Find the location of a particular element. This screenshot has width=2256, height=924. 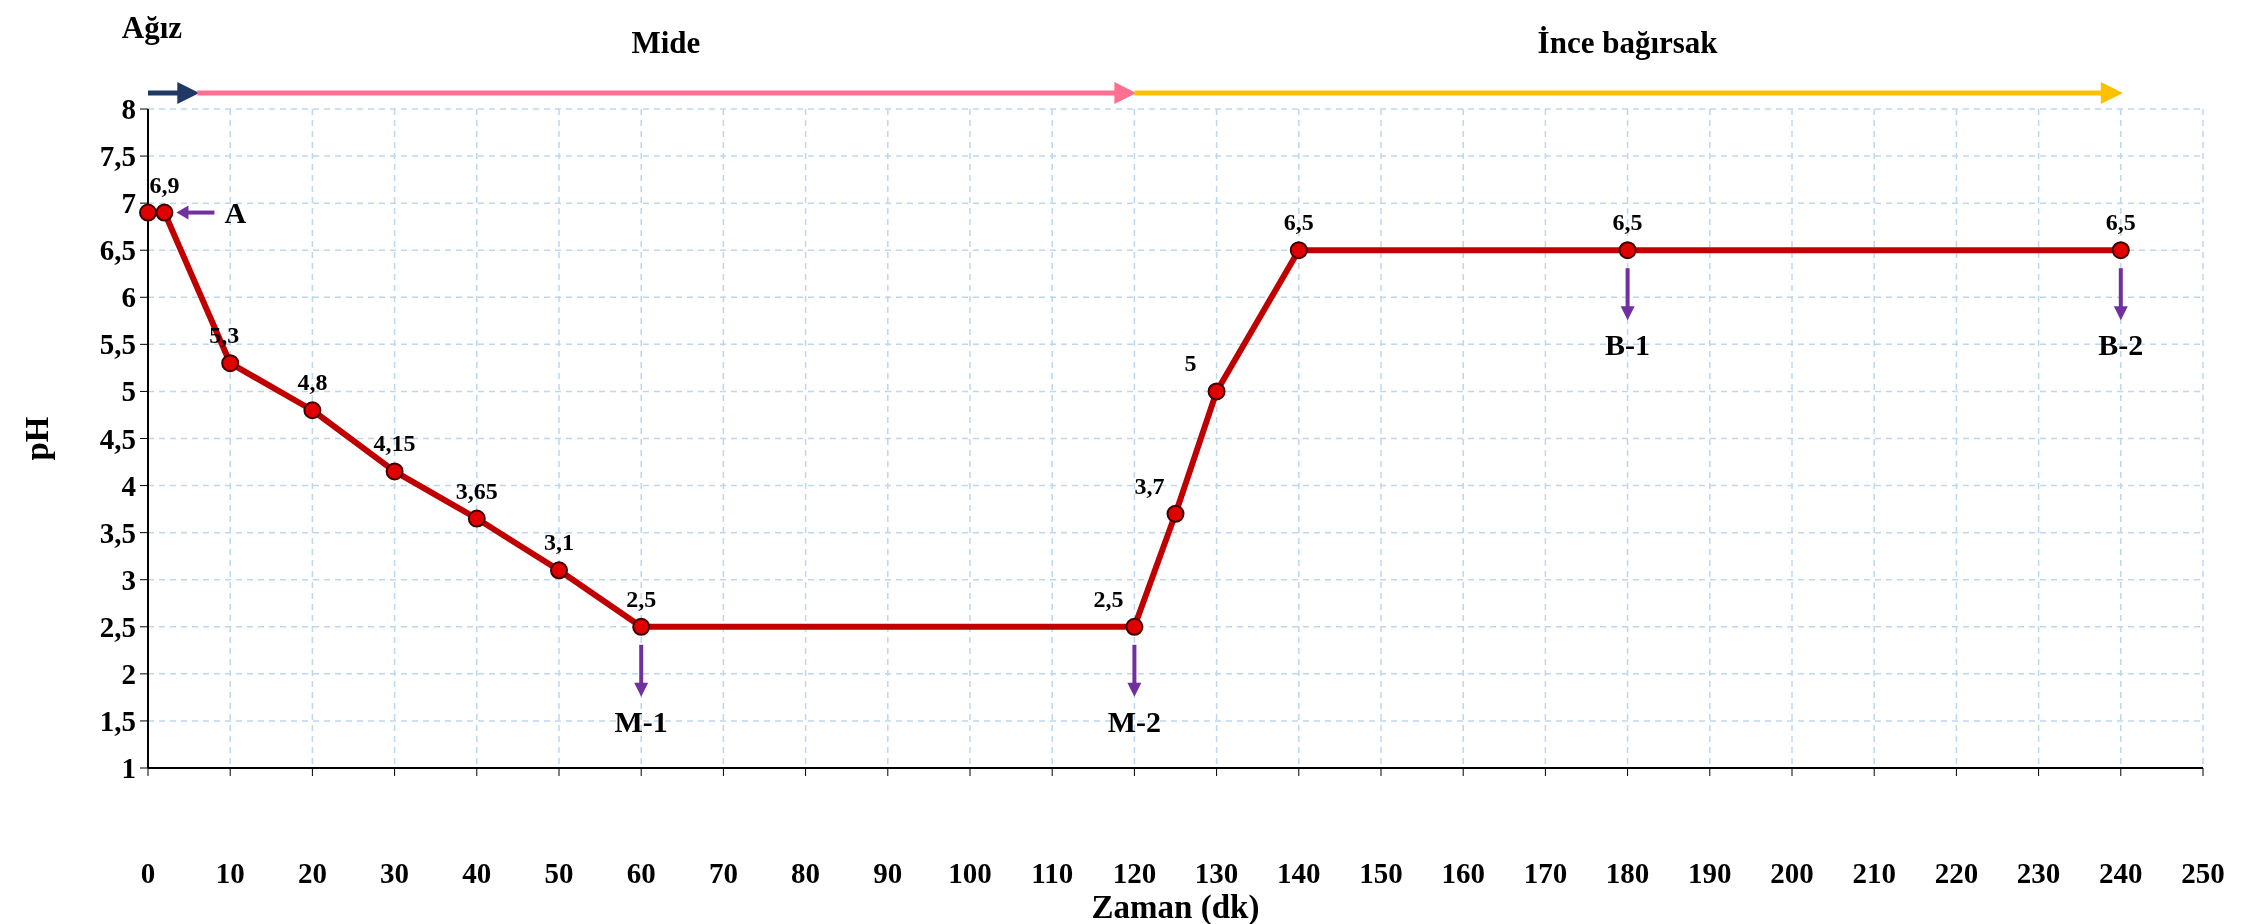

x-tick-label: 200 is located at coordinates (1792, 873).